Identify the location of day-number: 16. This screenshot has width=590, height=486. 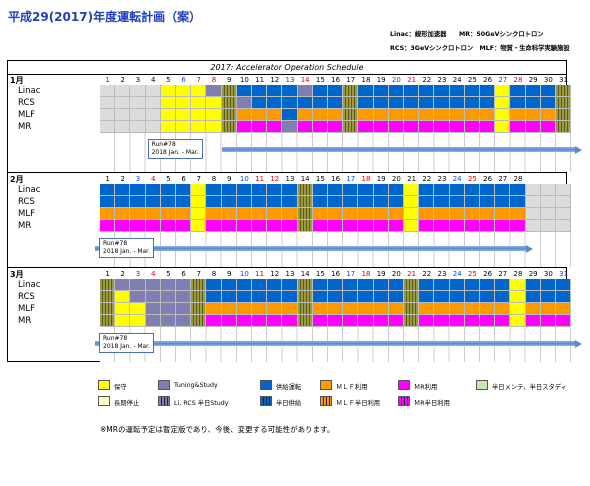
(336, 80).